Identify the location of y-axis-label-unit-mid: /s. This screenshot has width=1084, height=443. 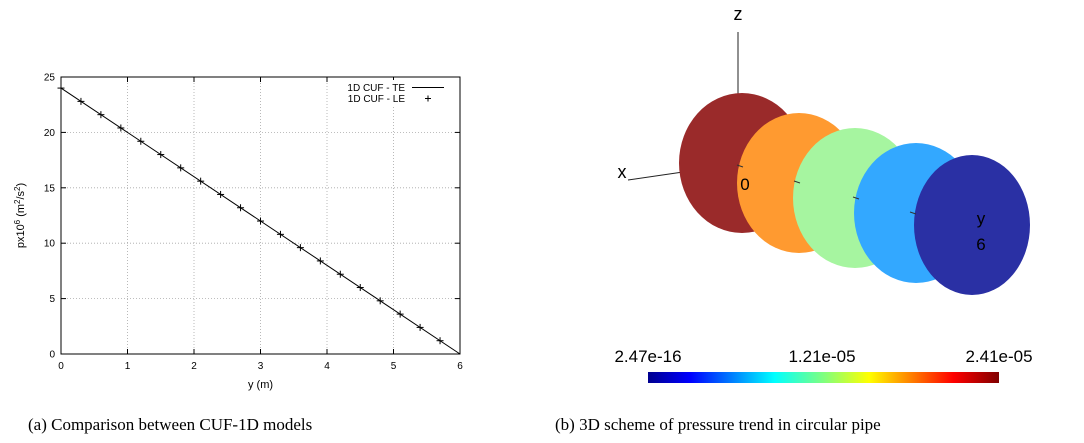
(21, 194).